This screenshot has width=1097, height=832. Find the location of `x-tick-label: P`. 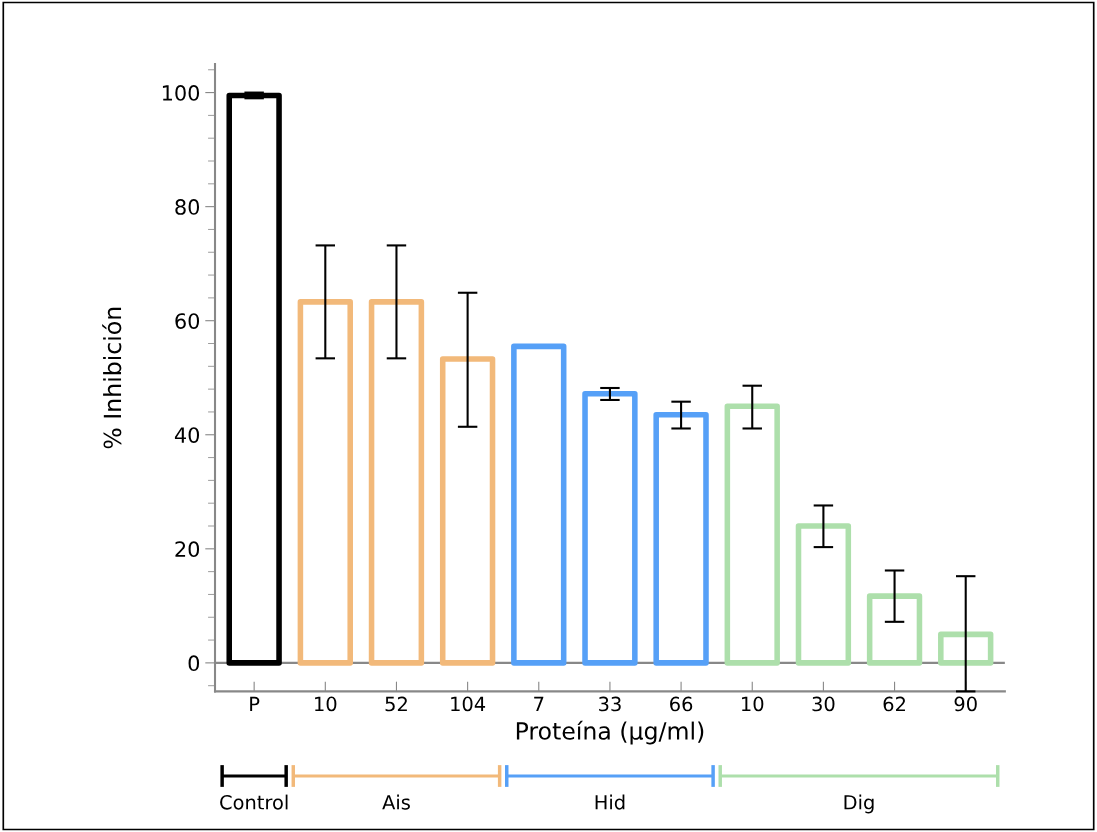

x-tick-label: P is located at coordinates (255, 704).